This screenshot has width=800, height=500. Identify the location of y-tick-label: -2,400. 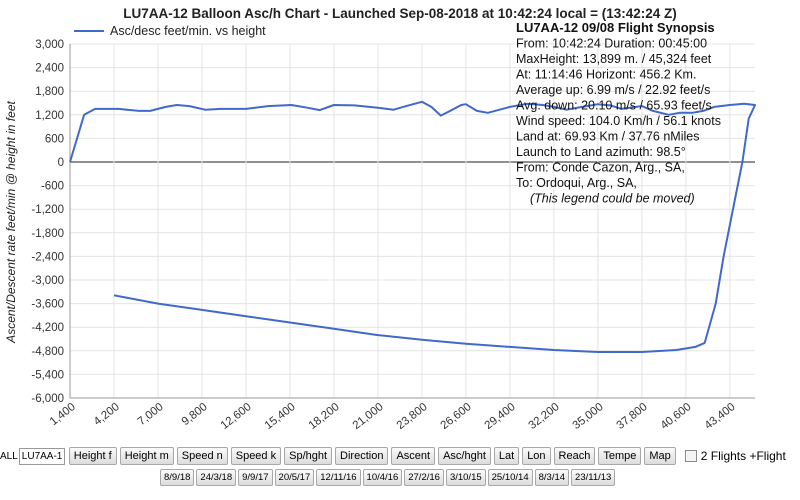
(47, 257).